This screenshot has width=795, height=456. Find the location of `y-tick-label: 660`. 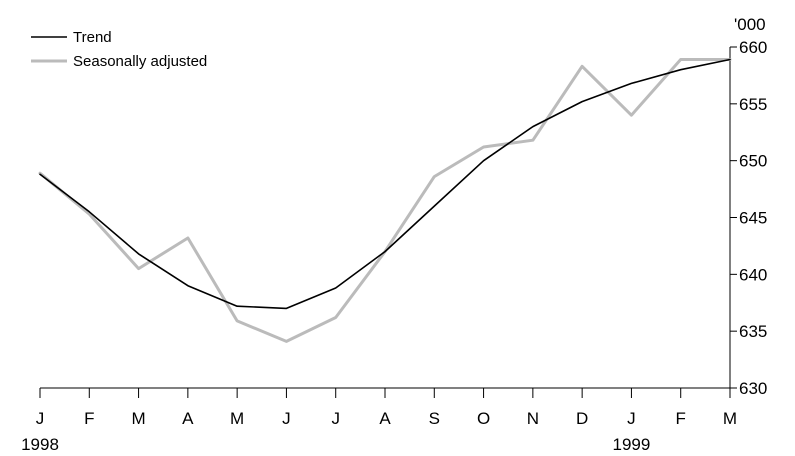

y-tick-label: 660 is located at coordinates (753, 47).